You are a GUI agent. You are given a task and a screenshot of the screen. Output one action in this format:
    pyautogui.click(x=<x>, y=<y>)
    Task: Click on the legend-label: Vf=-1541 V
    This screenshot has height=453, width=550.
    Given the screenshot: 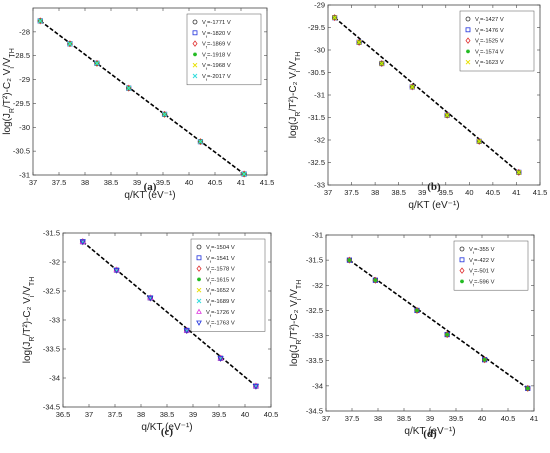 What is the action you would take?
    pyautogui.click(x=220, y=260)
    